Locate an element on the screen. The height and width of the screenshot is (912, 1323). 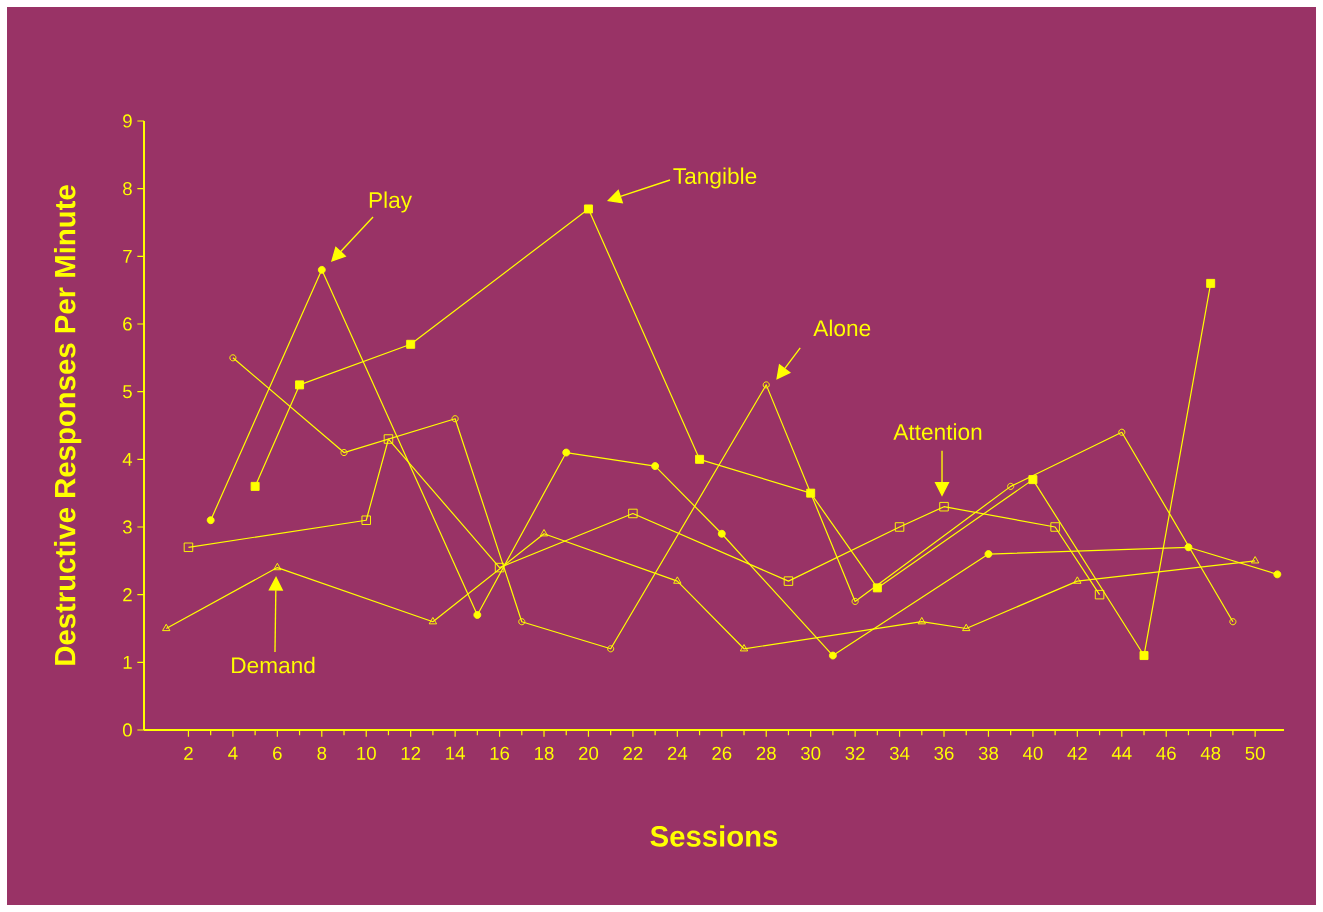
annotation: Alone is located at coordinates (842, 328).